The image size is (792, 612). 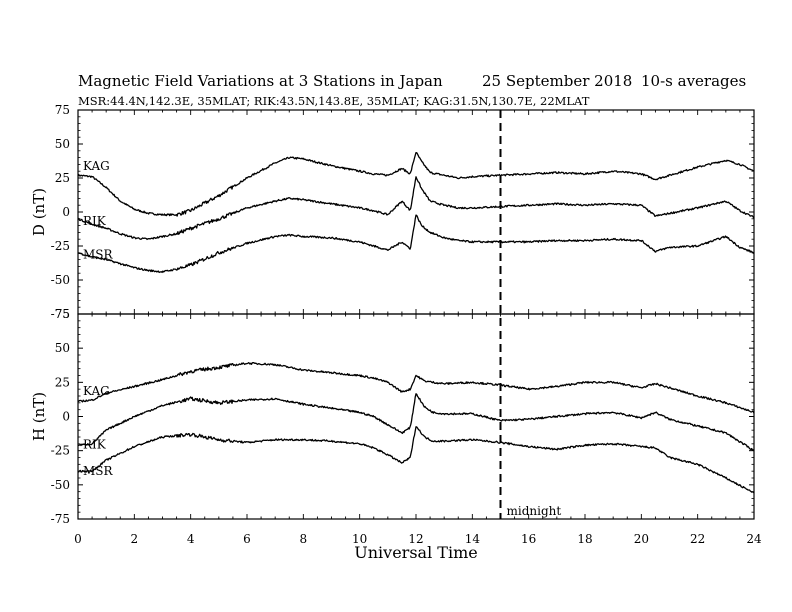 What do you see at coordinates (754, 539) in the screenshot?
I see `x-tick-label: 24` at bounding box center [754, 539].